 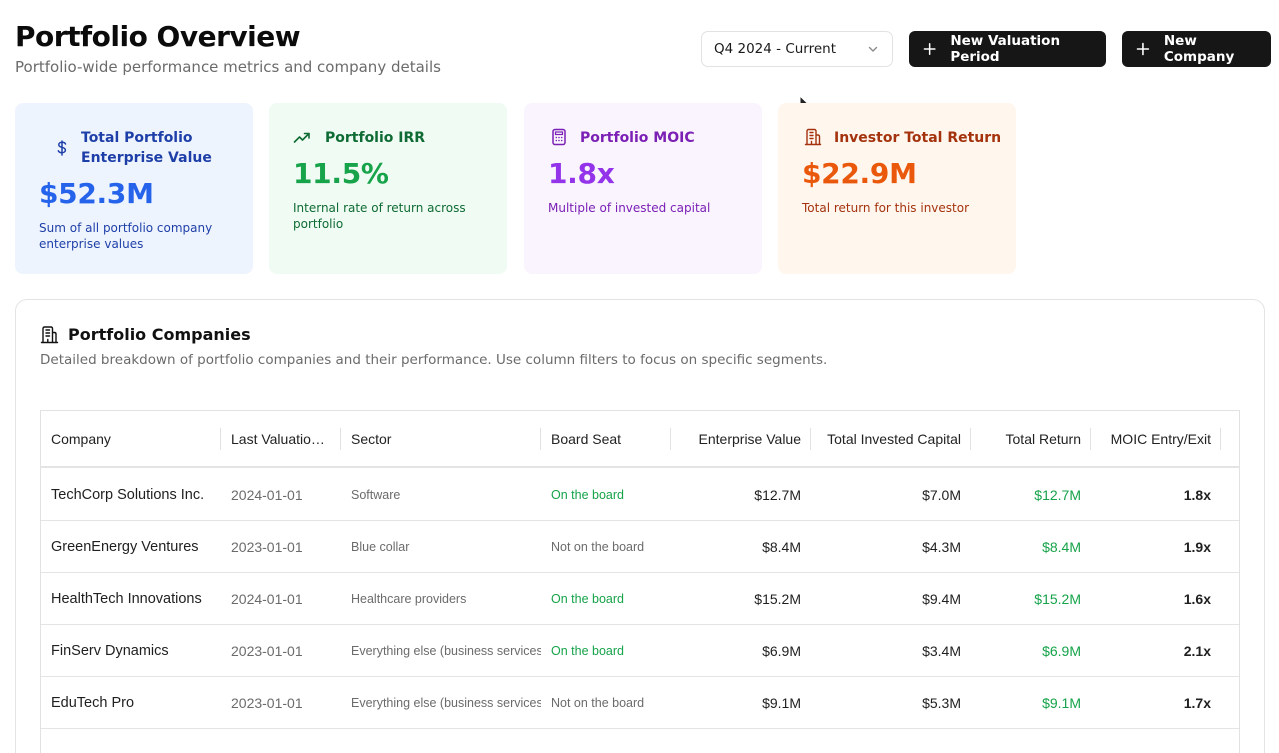 What do you see at coordinates (859, 173) in the screenshot?
I see `investor-return-value: $22.9M` at bounding box center [859, 173].